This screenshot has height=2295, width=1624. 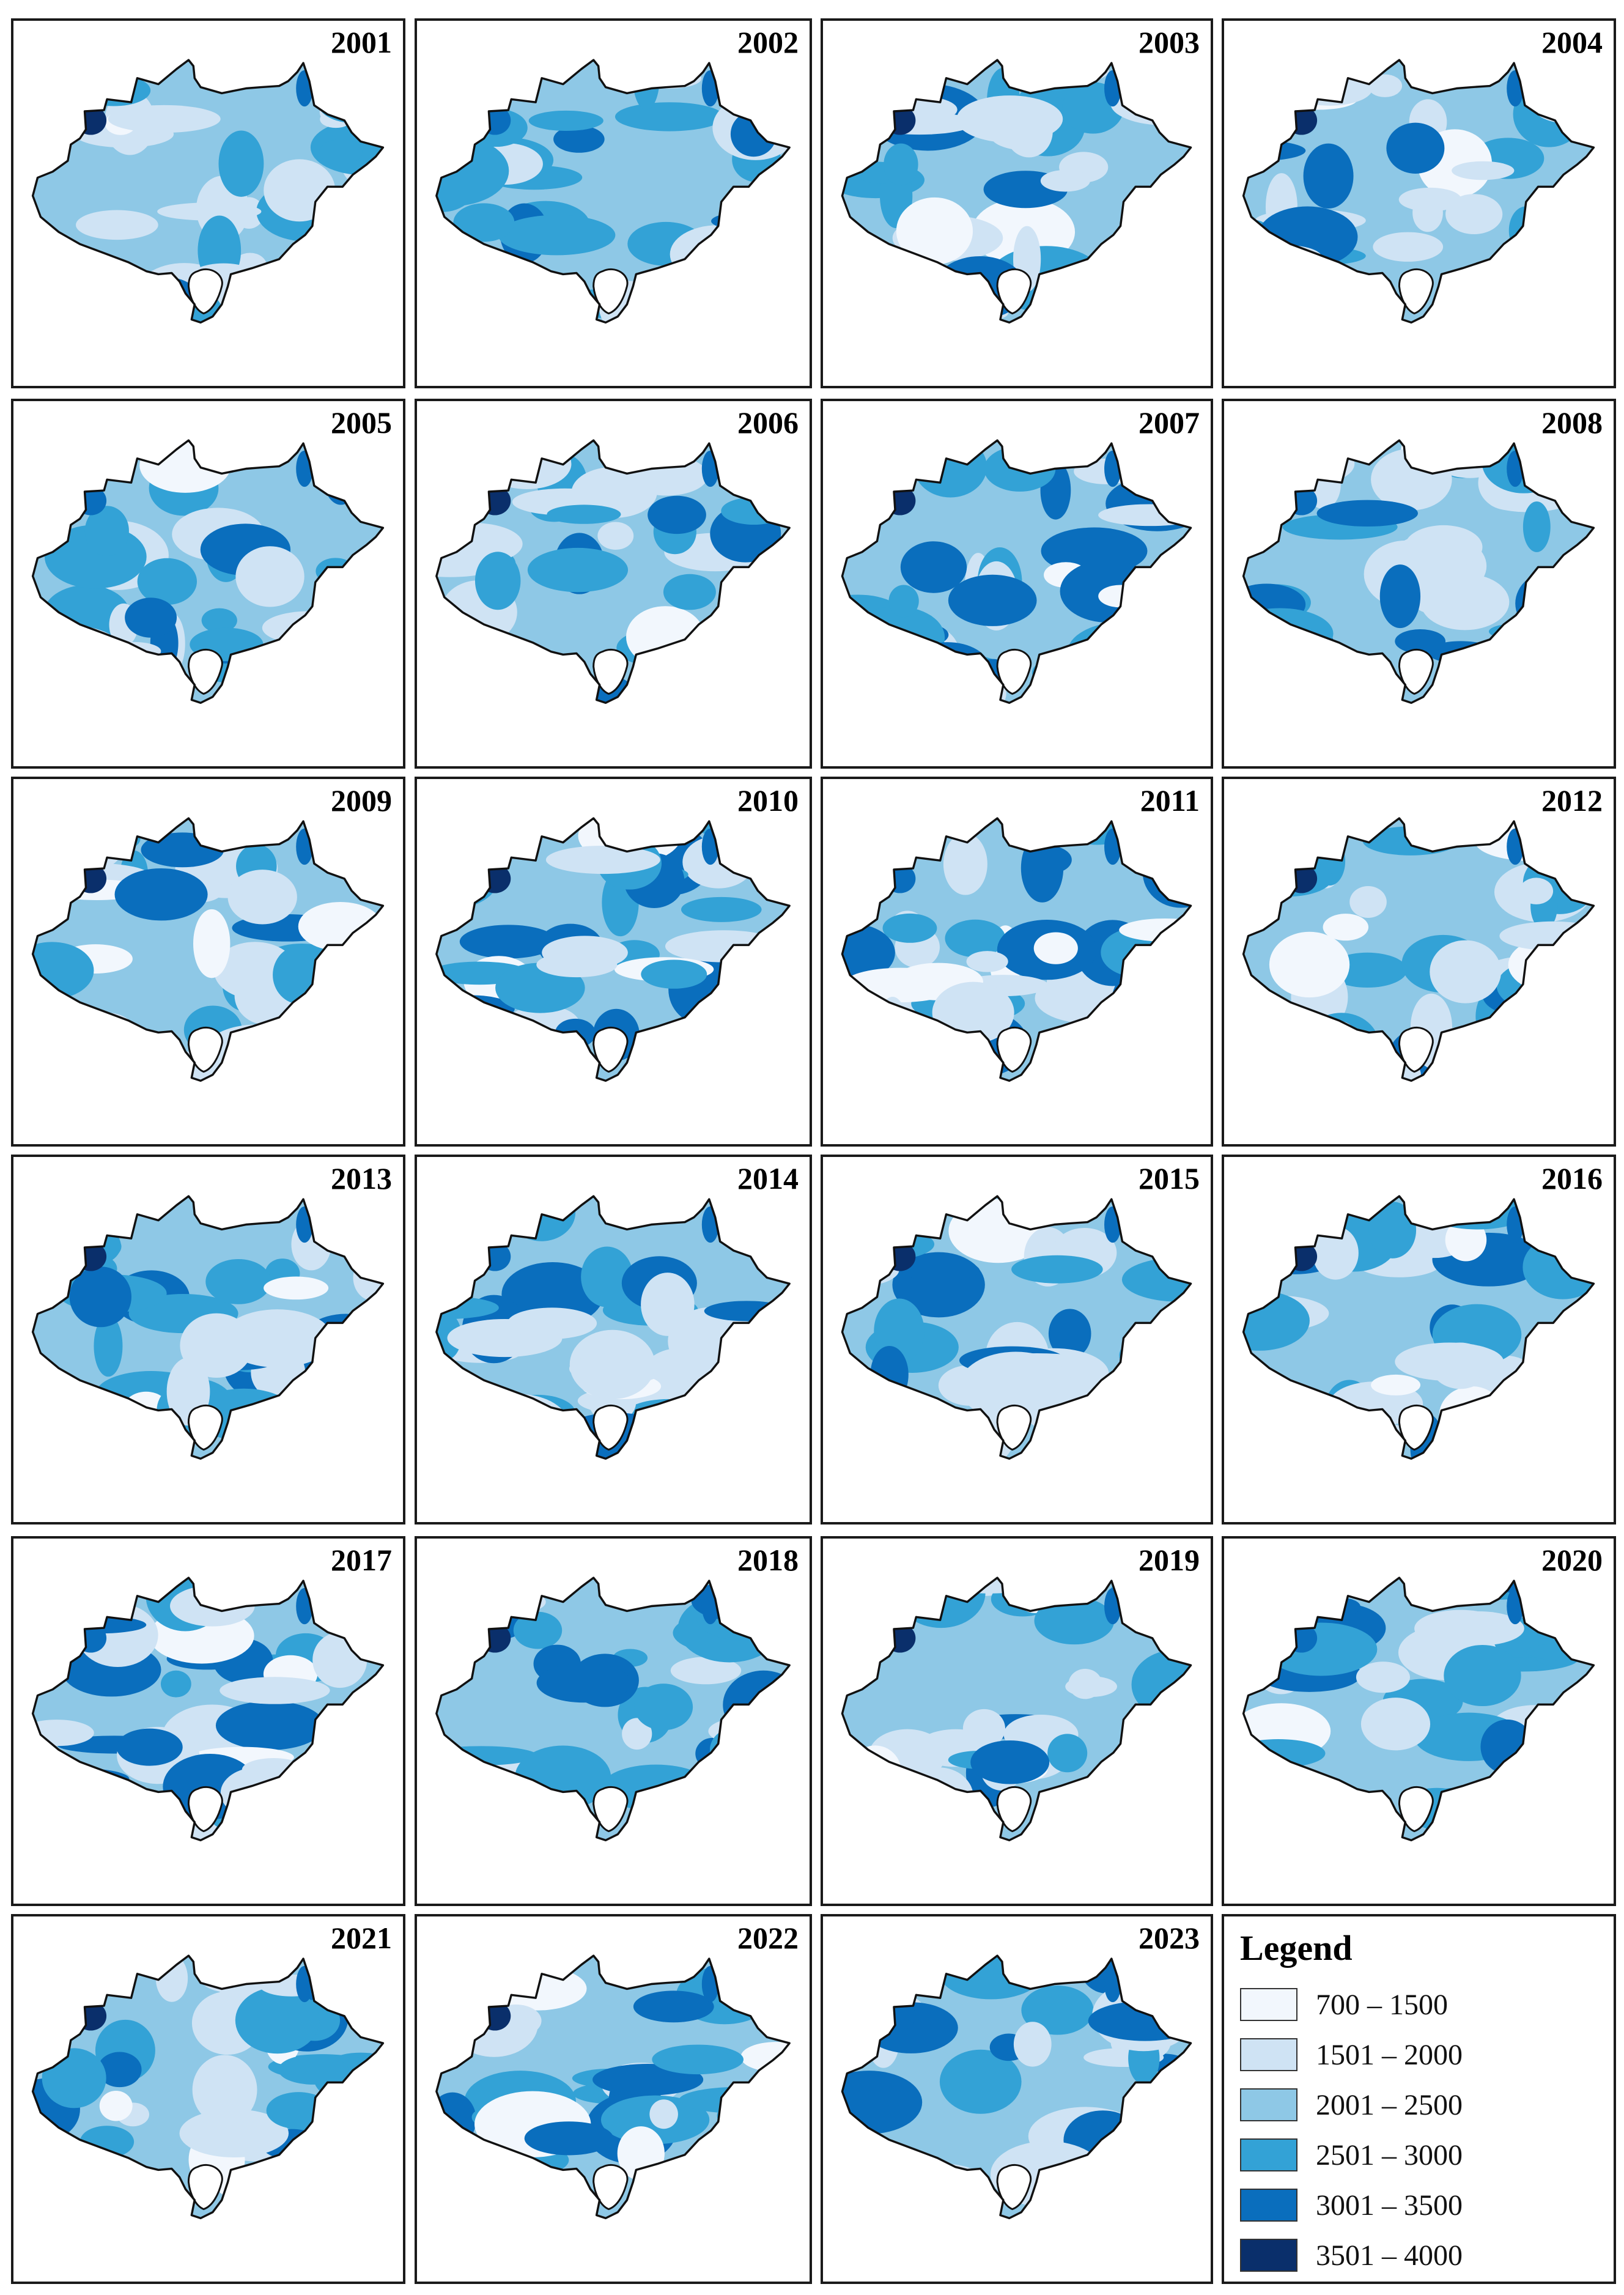 What do you see at coordinates (1419, 584) in the screenshot?
I see `map-panel-2008: 2008` at bounding box center [1419, 584].